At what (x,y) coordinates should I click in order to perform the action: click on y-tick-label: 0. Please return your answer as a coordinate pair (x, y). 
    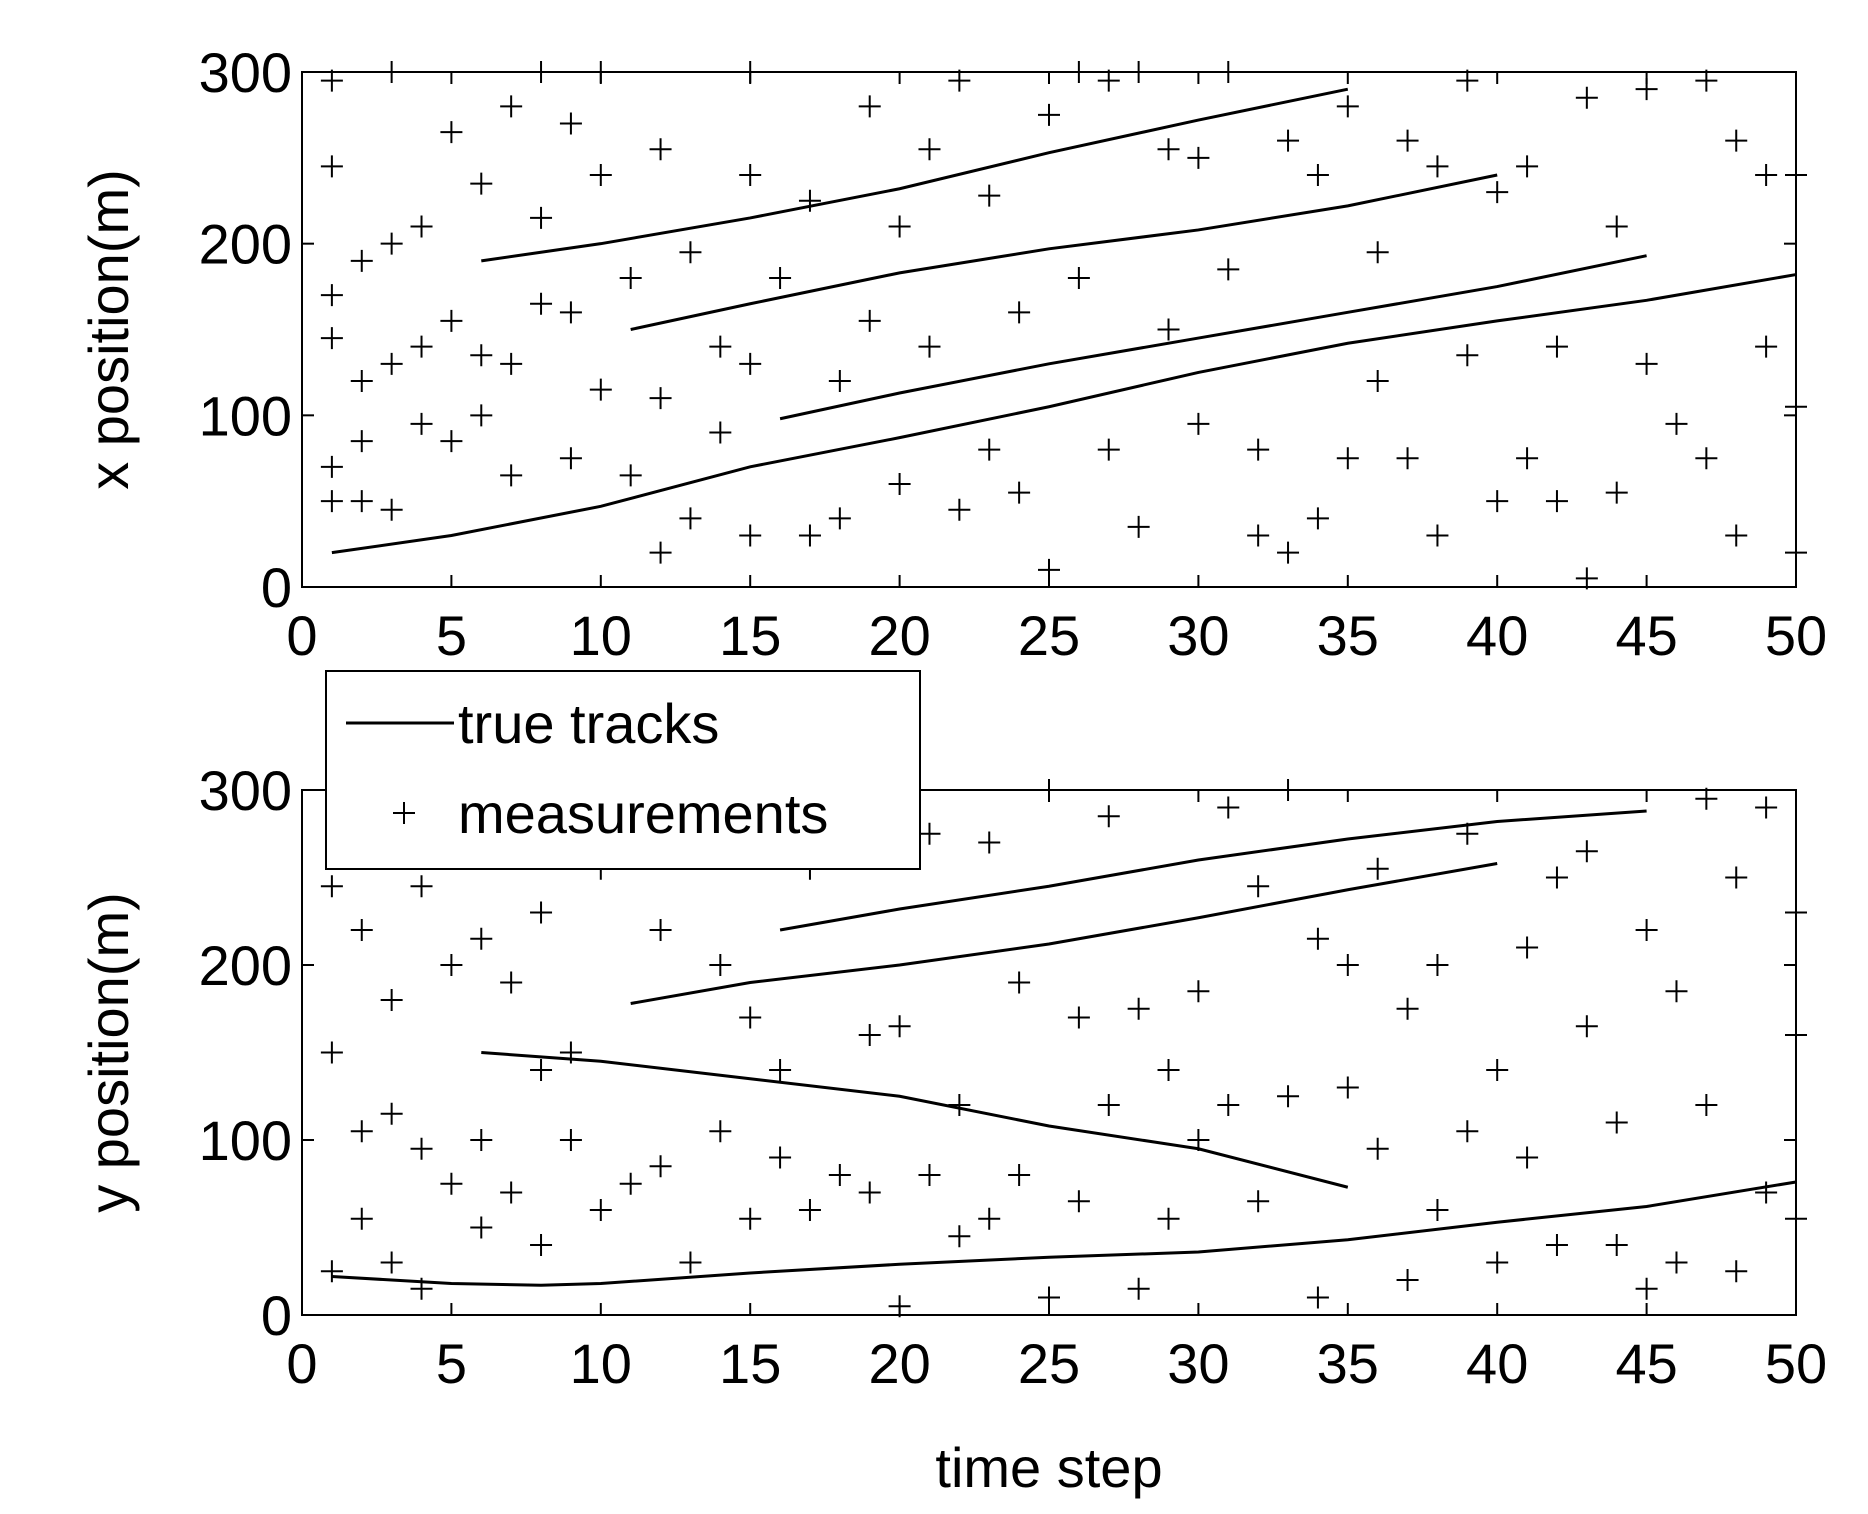
    Looking at the image, I should click on (276, 587).